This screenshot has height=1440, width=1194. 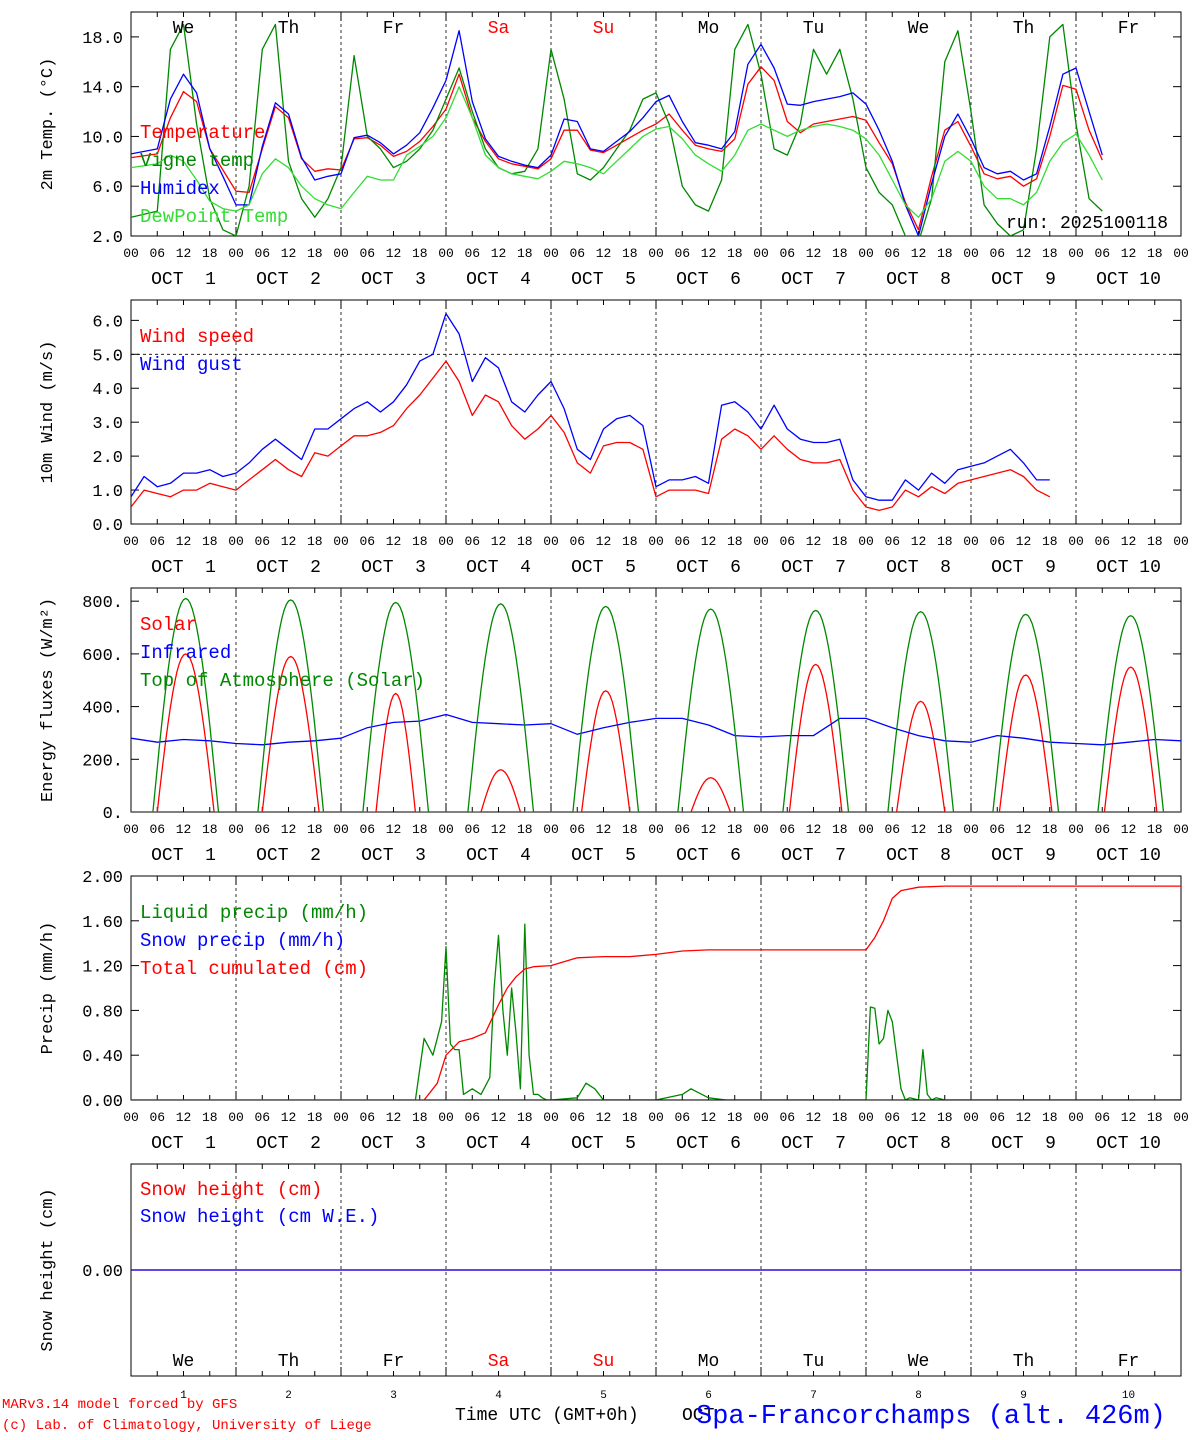 I want to click on day-number-label: 10, so click(x=1128, y=1396).